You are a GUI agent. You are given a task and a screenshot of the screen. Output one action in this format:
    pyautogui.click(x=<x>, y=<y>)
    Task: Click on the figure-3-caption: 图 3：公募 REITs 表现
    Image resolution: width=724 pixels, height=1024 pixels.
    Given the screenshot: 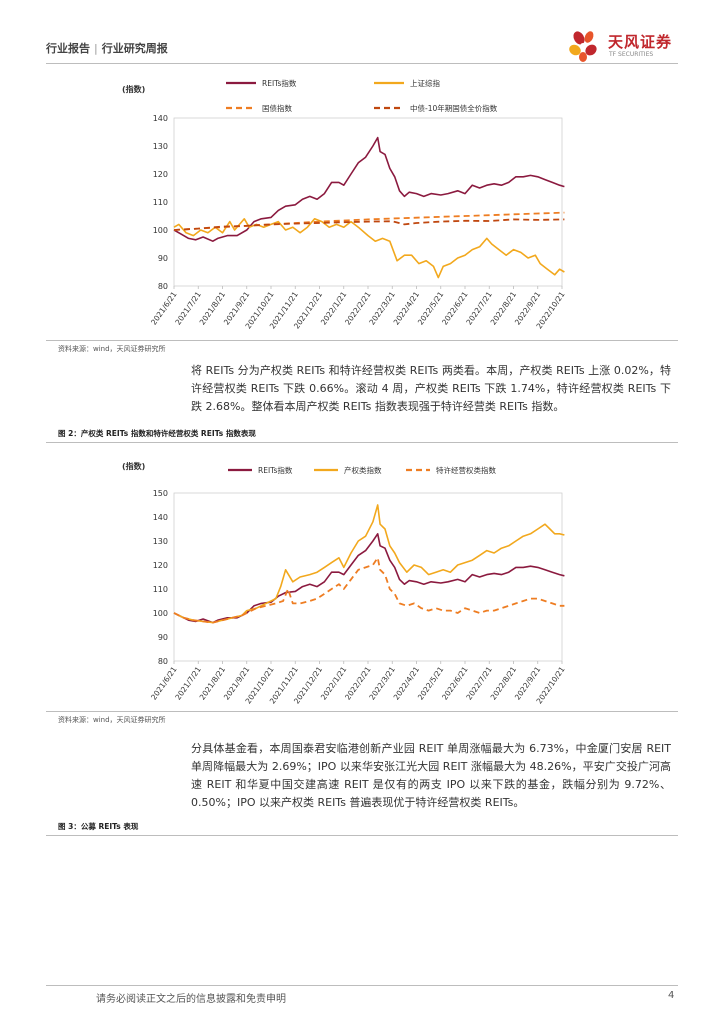 What is the action you would take?
    pyautogui.click(x=98, y=826)
    